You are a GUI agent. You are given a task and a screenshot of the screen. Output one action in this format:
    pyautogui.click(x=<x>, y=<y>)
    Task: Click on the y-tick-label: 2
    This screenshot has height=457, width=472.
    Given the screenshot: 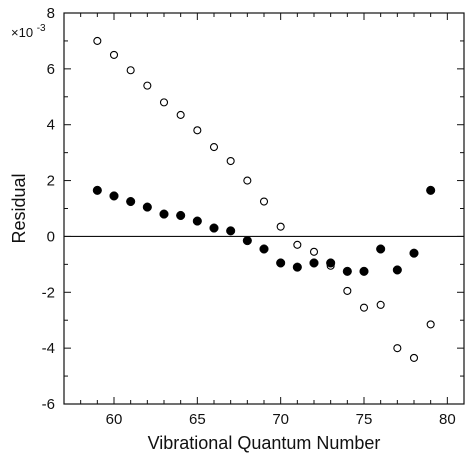 What is the action you would take?
    pyautogui.click(x=51, y=181)
    